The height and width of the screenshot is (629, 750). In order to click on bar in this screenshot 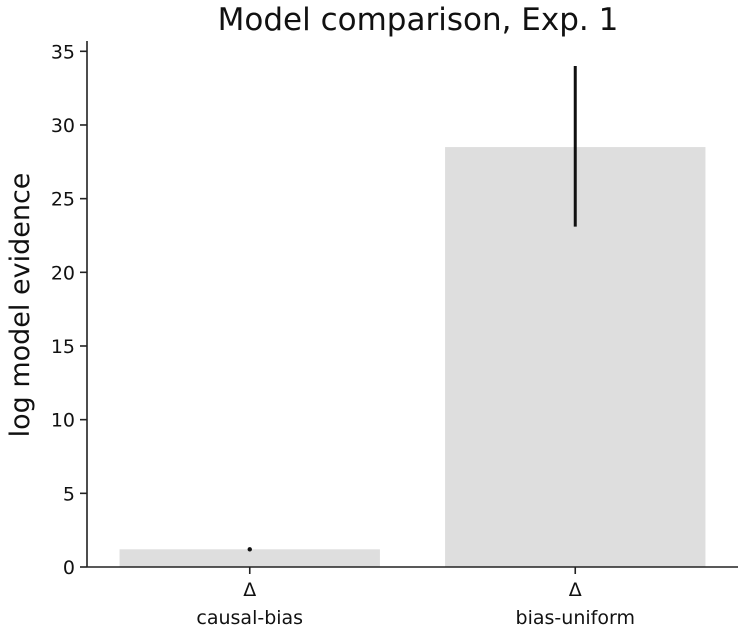, I will do `click(249, 558)`.